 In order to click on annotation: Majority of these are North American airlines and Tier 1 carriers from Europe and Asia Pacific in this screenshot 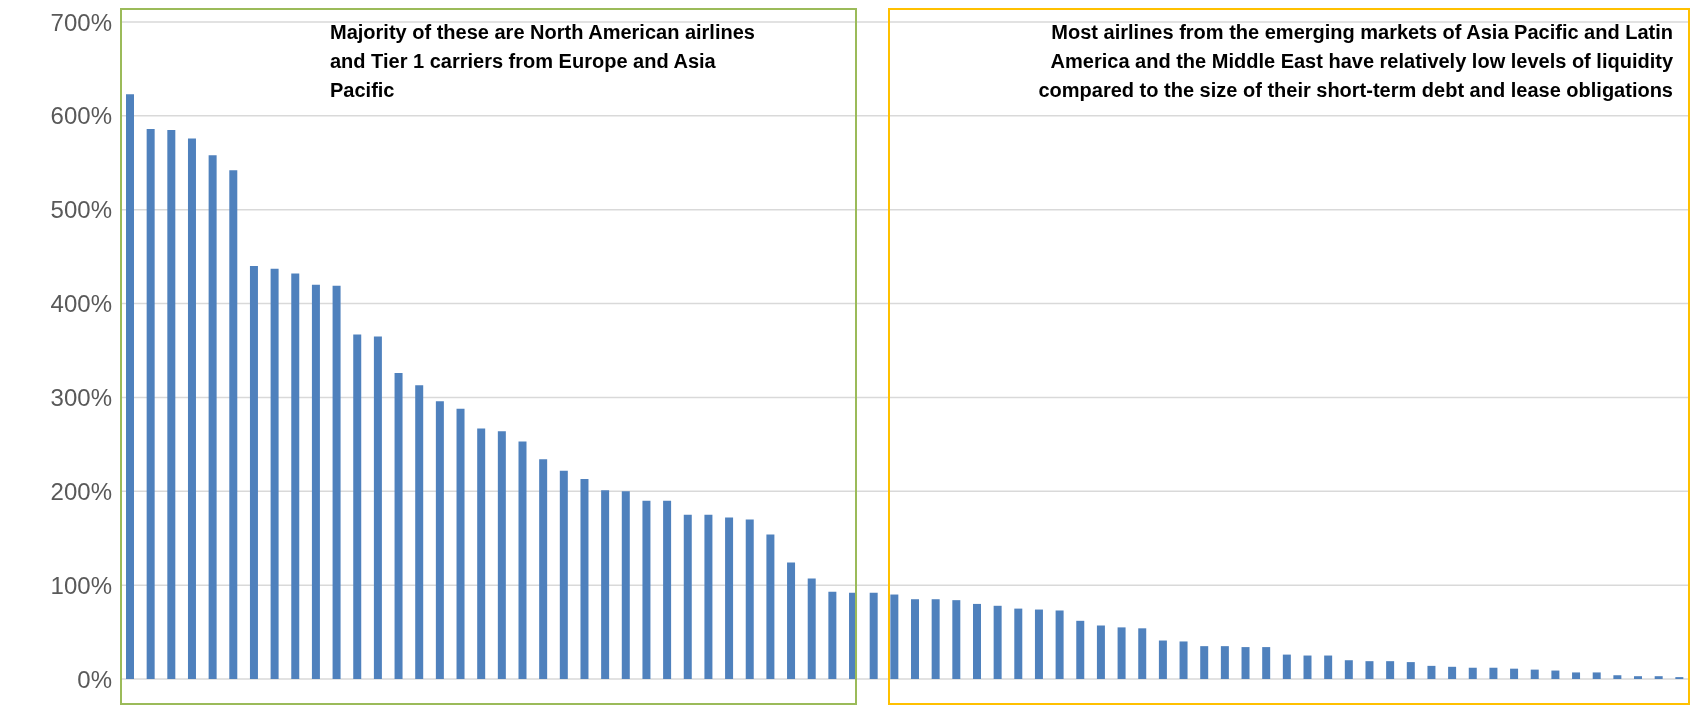, I will do `click(542, 61)`.